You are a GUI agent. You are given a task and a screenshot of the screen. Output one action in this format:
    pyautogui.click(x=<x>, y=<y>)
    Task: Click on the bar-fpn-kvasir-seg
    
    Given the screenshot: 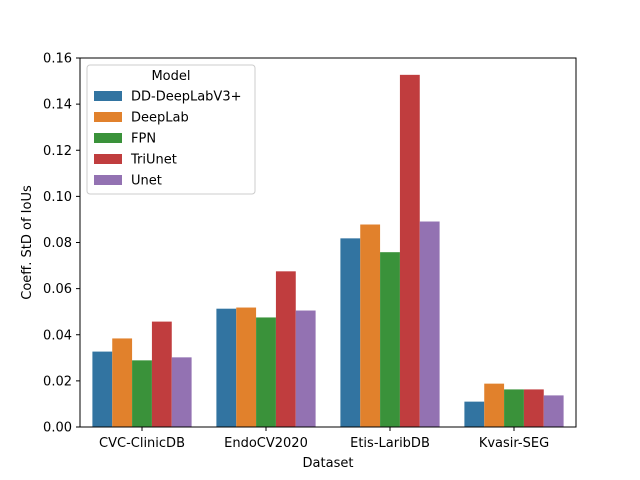 What is the action you would take?
    pyautogui.click(x=514, y=408)
    